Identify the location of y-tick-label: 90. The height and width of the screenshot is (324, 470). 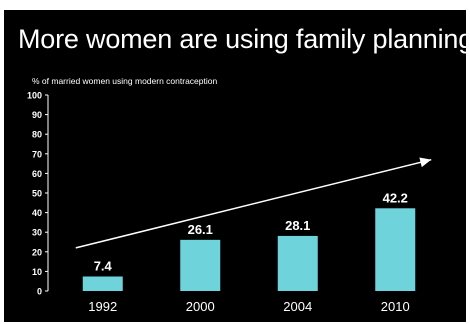
(37, 115).